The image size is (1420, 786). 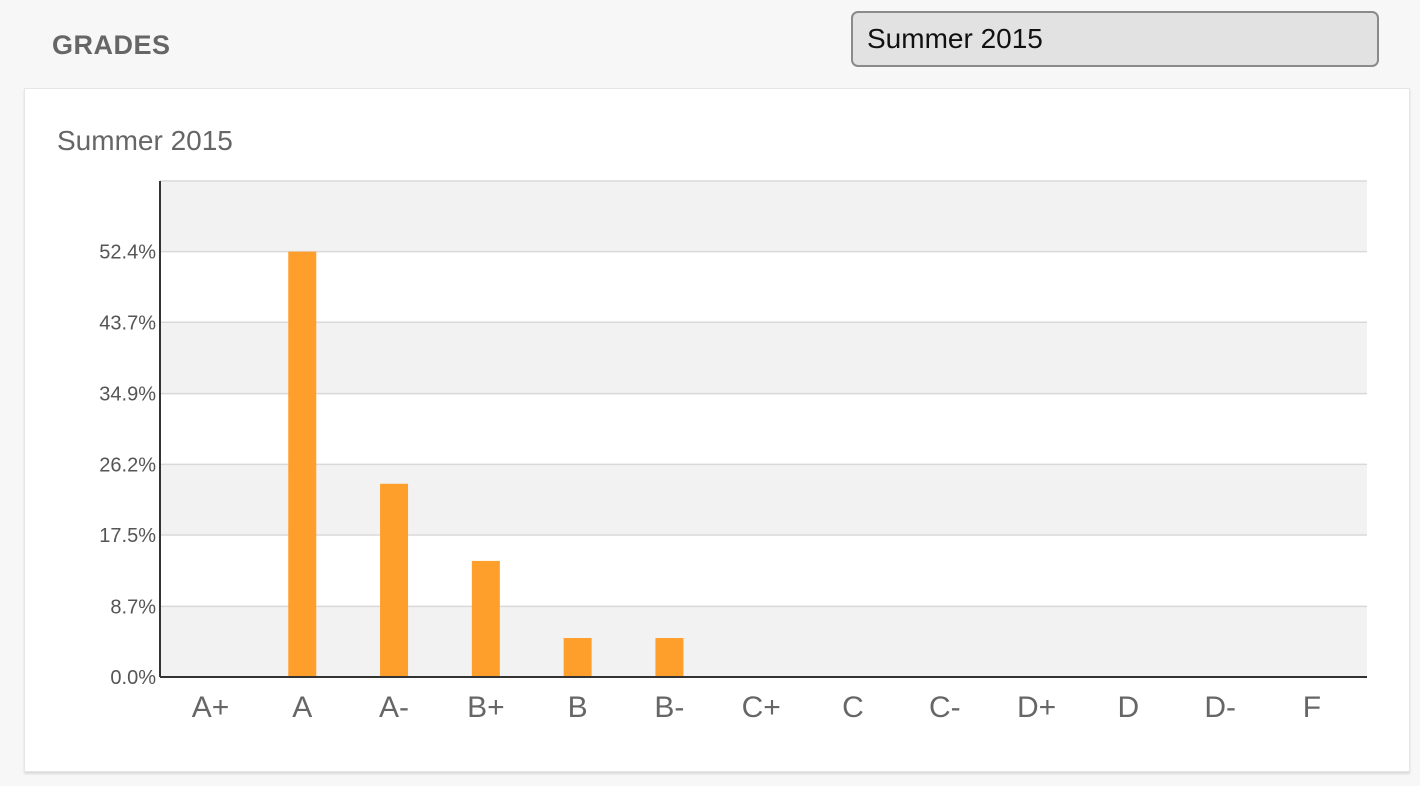 What do you see at coordinates (669, 657) in the screenshot?
I see `bar-b-minus` at bounding box center [669, 657].